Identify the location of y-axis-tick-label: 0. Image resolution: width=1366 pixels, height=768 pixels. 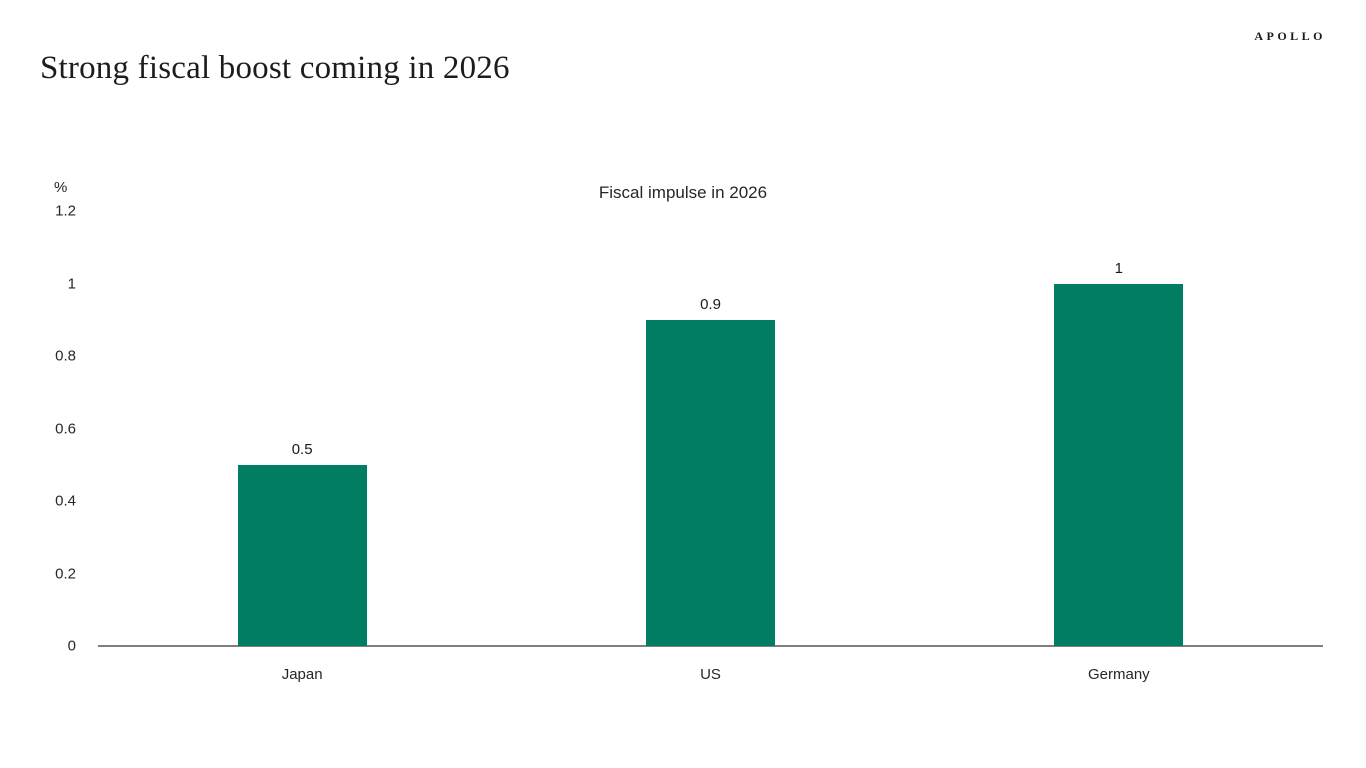
(71, 646).